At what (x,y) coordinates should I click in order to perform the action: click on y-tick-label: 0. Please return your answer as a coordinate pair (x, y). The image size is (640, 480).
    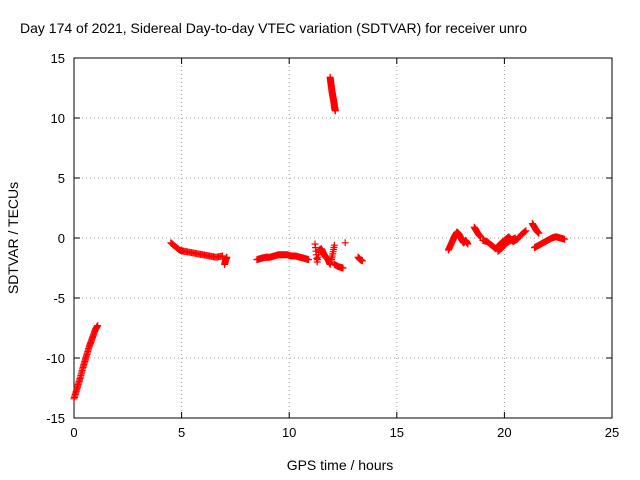
    Looking at the image, I should click on (61, 238).